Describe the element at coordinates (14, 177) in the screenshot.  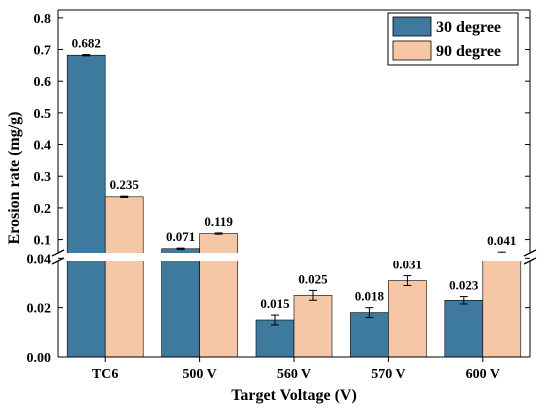
I see `y-axis-label: Erosion rate (mg/g)` at that location.